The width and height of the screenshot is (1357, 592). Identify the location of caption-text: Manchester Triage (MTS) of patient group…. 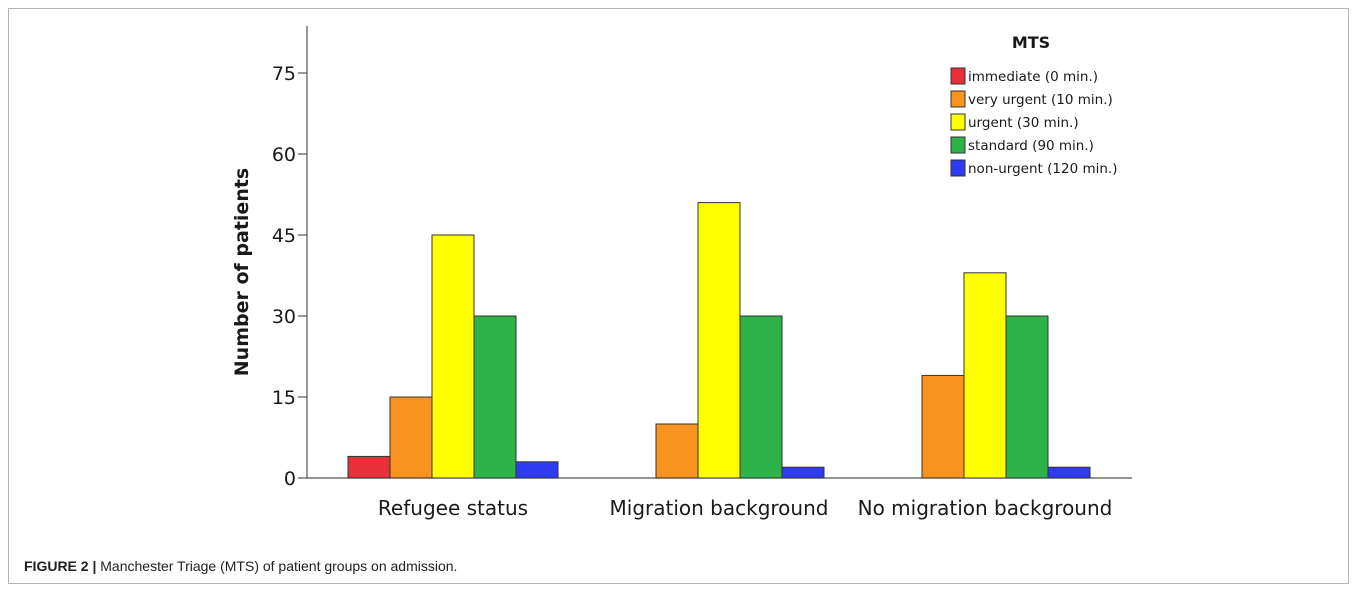
(279, 566).